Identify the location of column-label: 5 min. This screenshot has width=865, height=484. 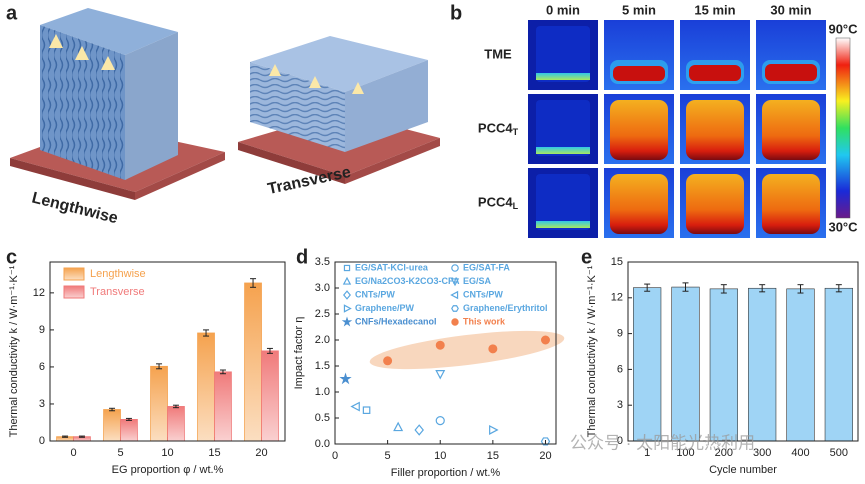
(639, 9).